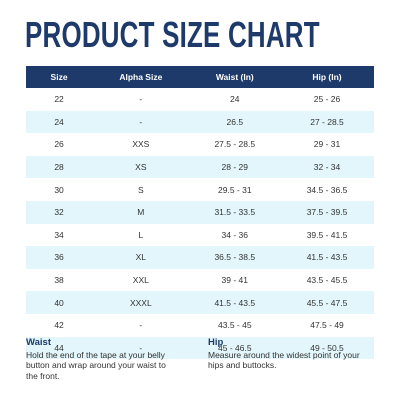 Image resolution: width=400 pixels, height=400 pixels. Describe the element at coordinates (141, 234) in the screenshot. I see `table-cell: L` at that location.